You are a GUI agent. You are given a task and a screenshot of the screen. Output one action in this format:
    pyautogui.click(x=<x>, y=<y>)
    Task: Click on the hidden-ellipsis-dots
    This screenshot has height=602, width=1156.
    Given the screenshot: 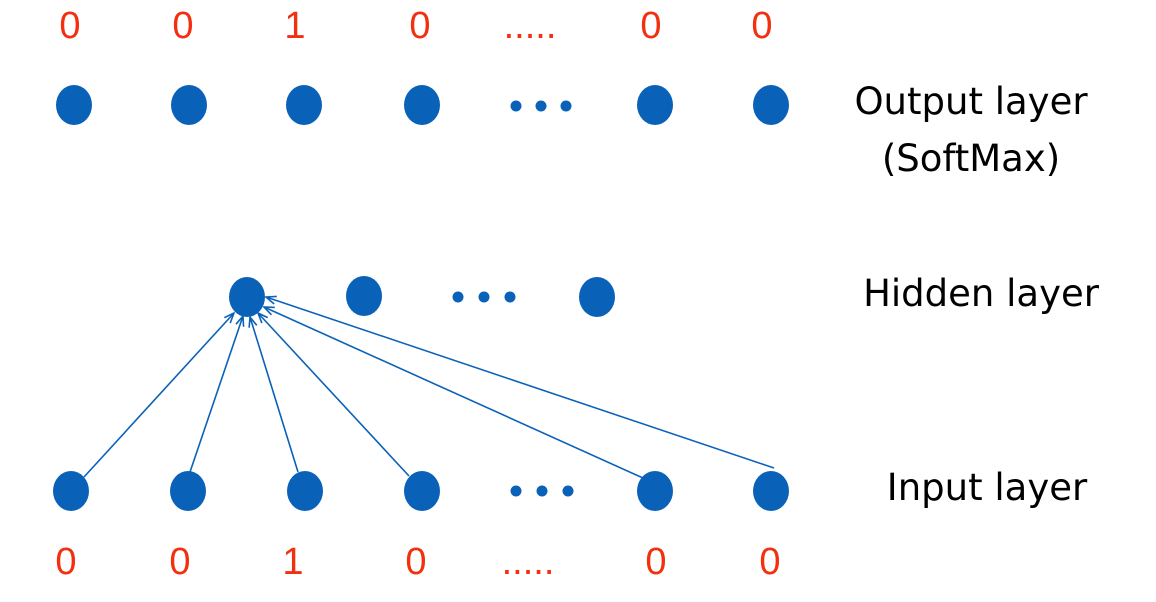 What is the action you would take?
    pyautogui.click(x=484, y=297)
    